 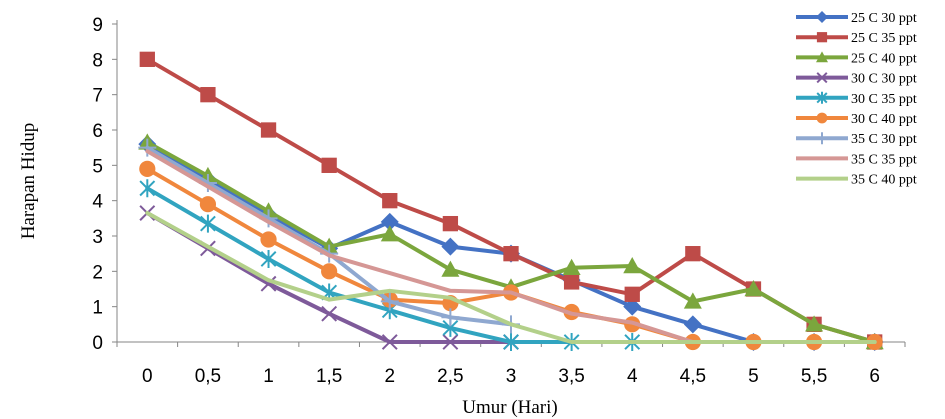 What do you see at coordinates (147, 376) in the screenshot?
I see `x-tick-label: 0` at bounding box center [147, 376].